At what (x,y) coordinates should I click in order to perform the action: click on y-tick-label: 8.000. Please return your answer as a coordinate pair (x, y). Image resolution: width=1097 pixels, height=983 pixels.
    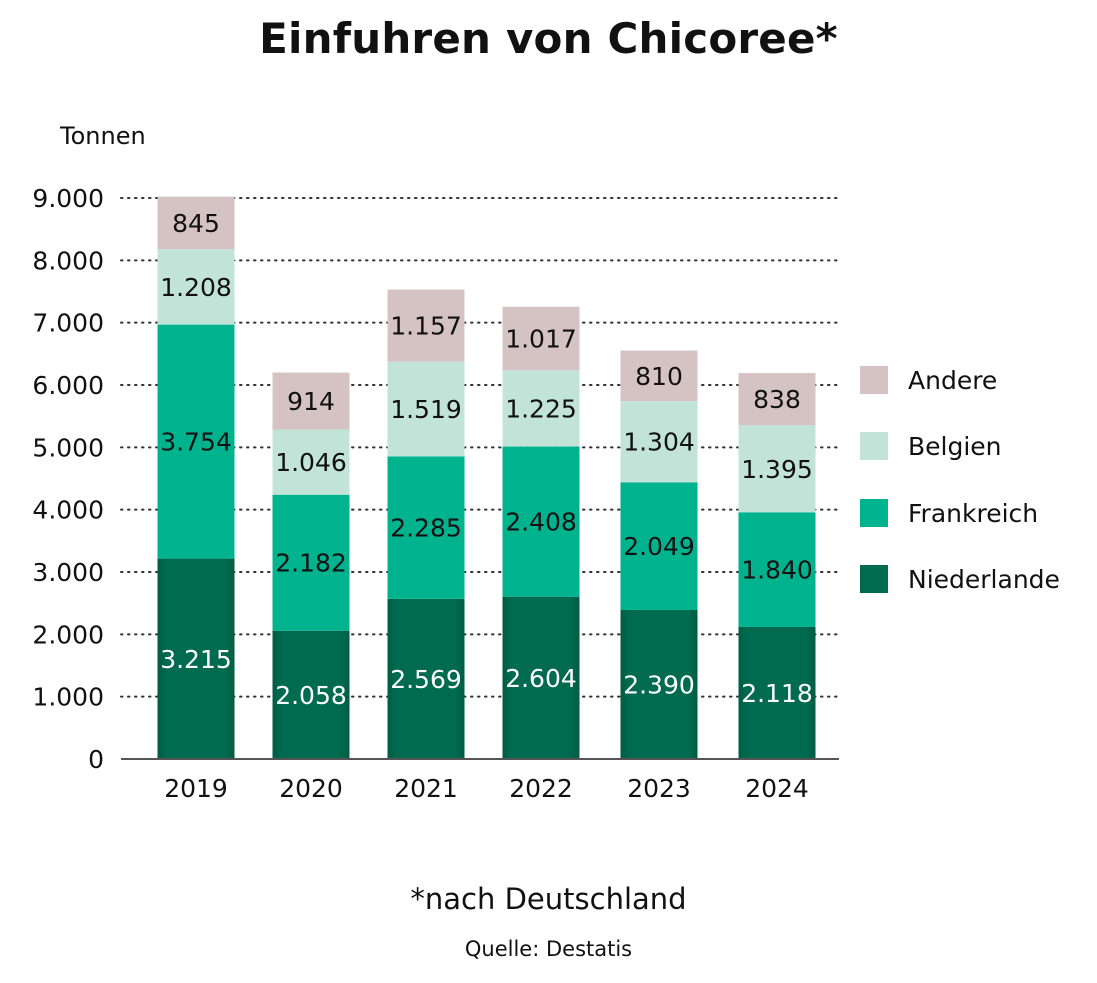
    Looking at the image, I should click on (68, 260).